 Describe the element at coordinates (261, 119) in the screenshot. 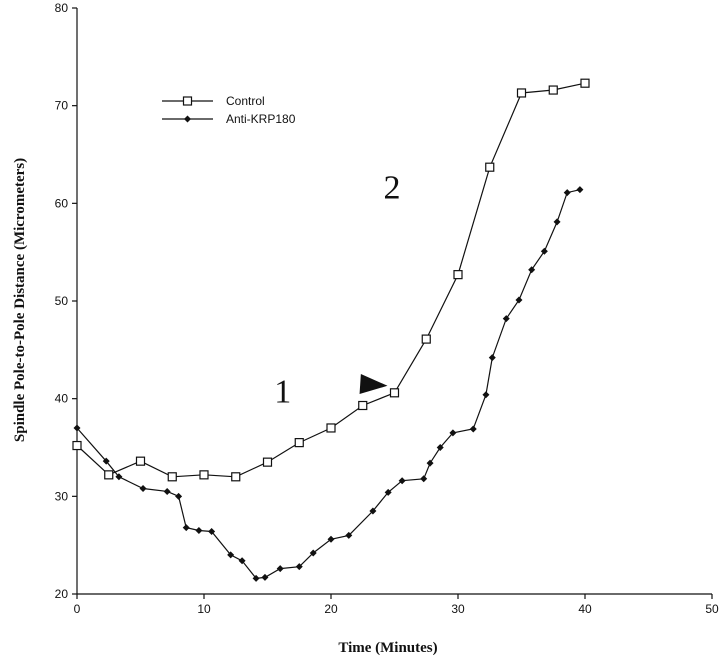

I see `legend-label-anti-krp180: Anti-KRP180` at that location.